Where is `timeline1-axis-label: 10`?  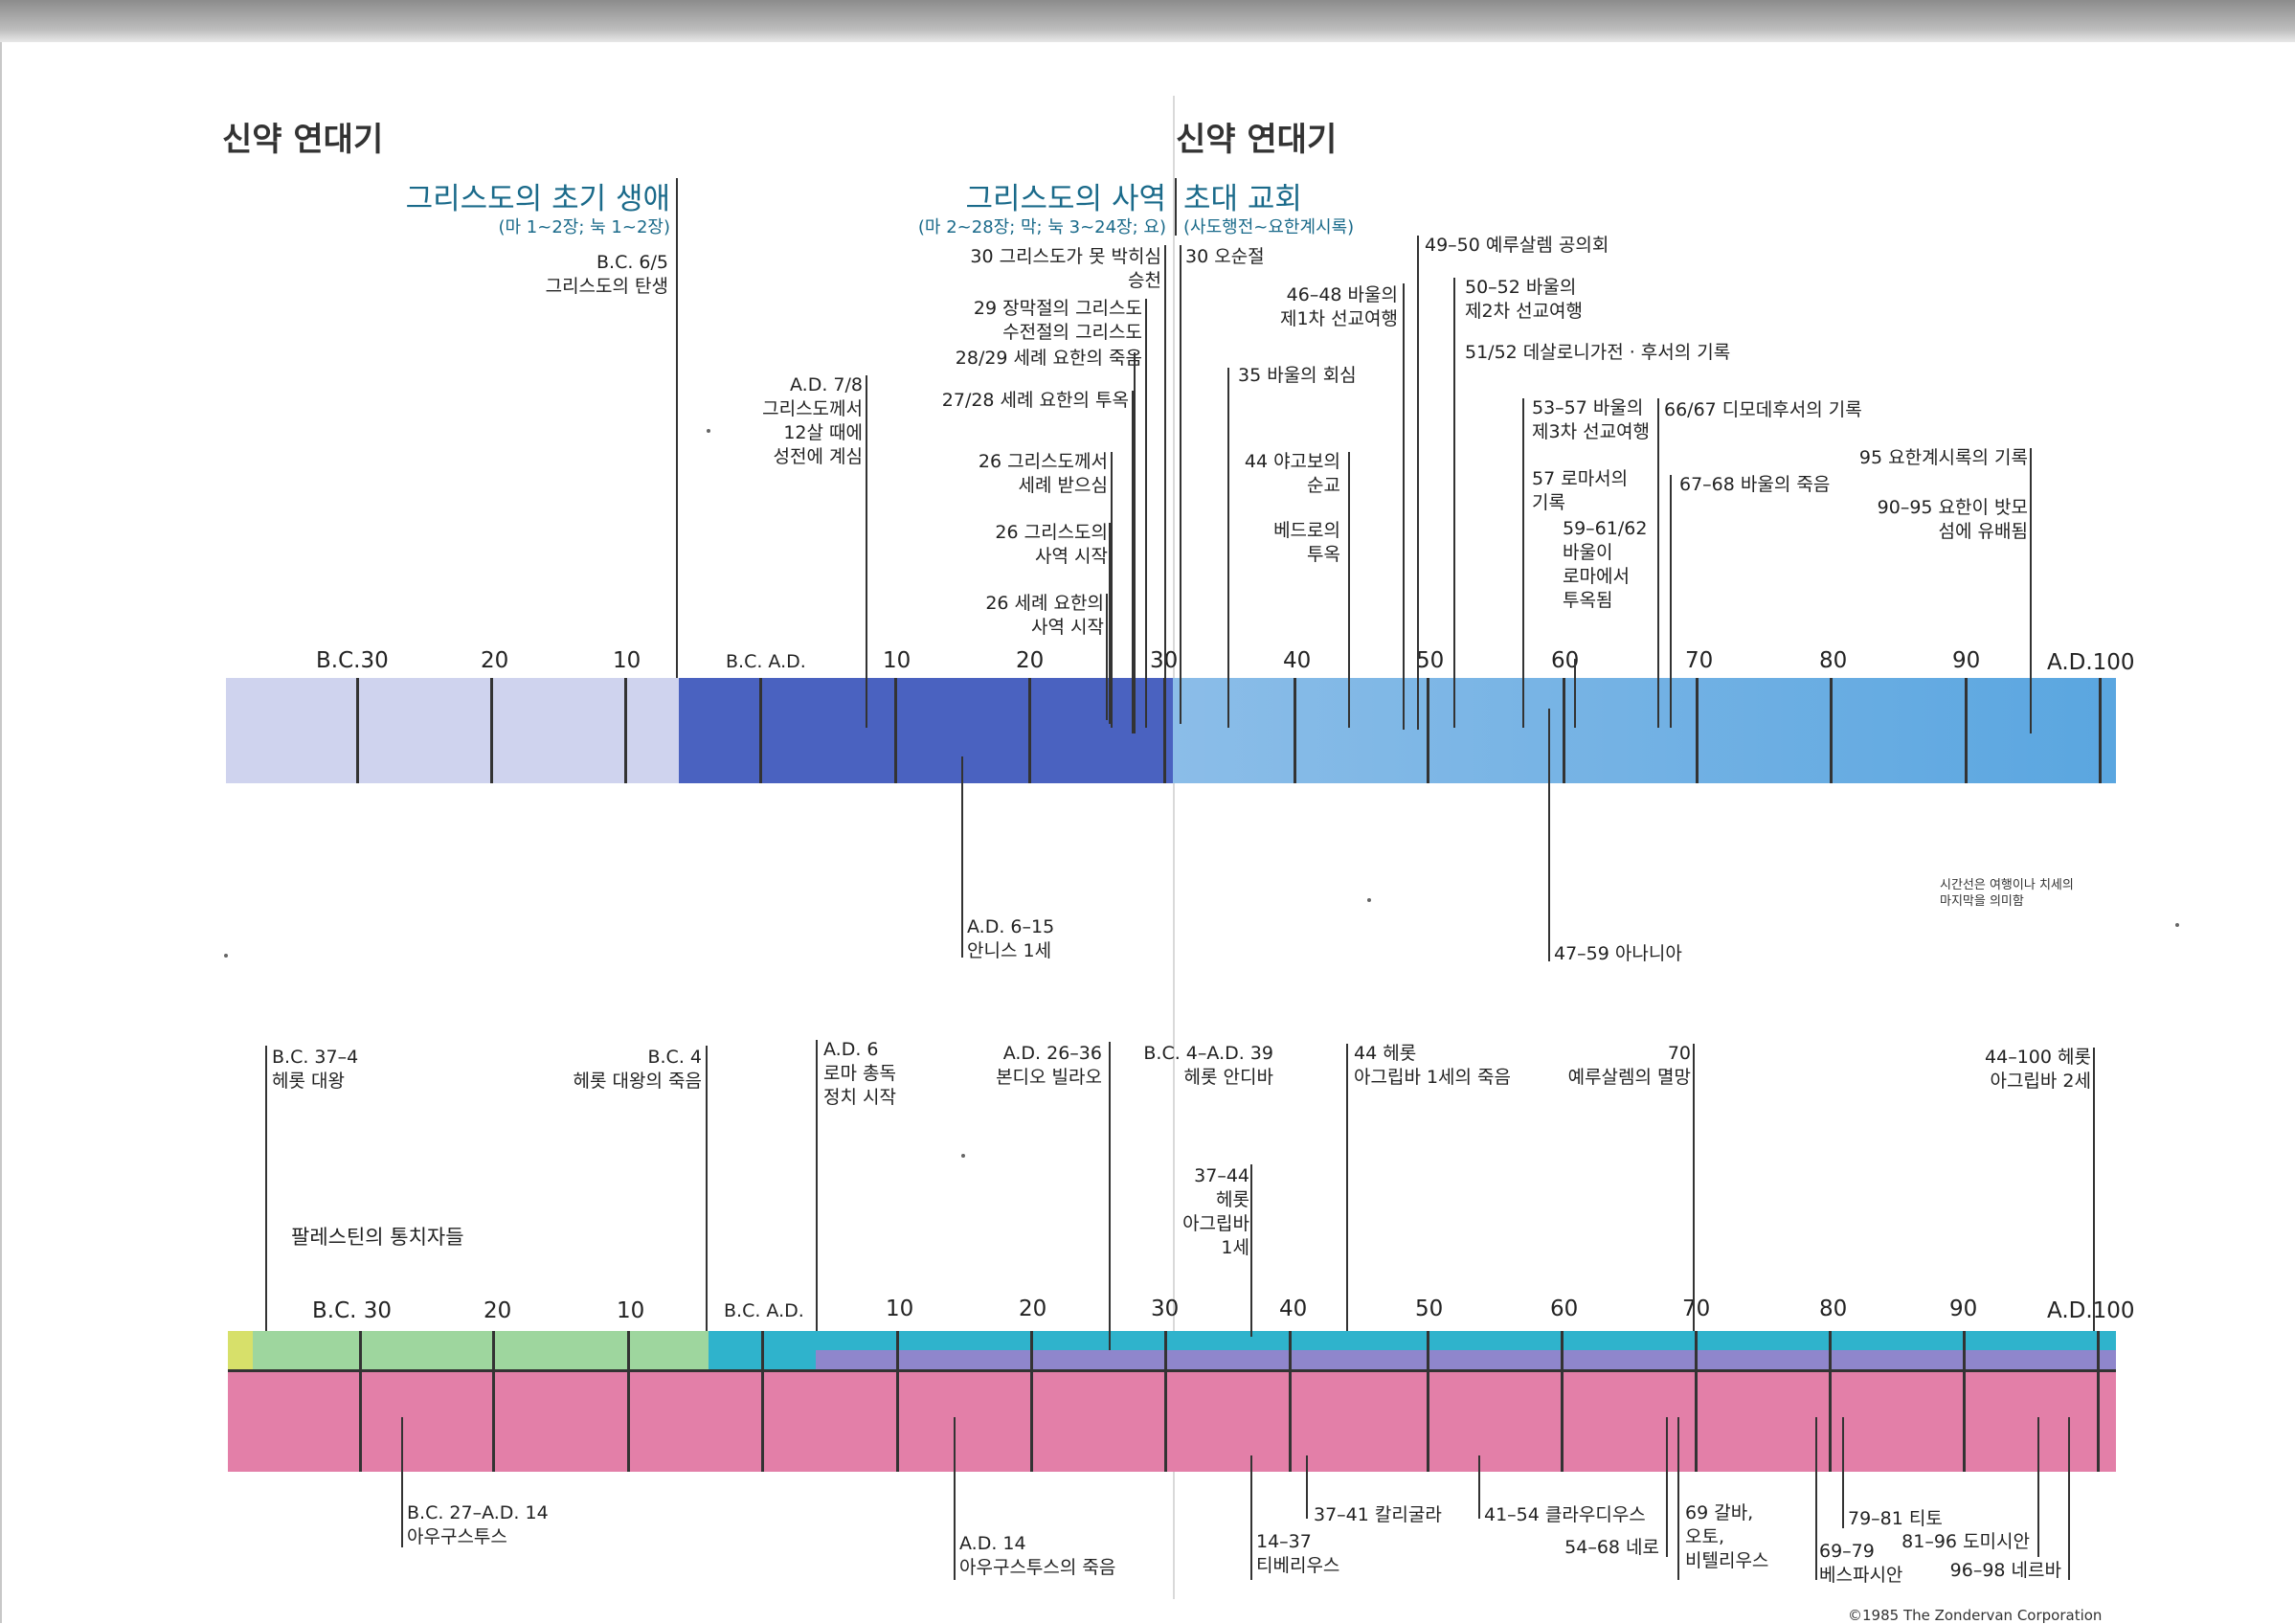 timeline1-axis-label: 10 is located at coordinates (897, 660).